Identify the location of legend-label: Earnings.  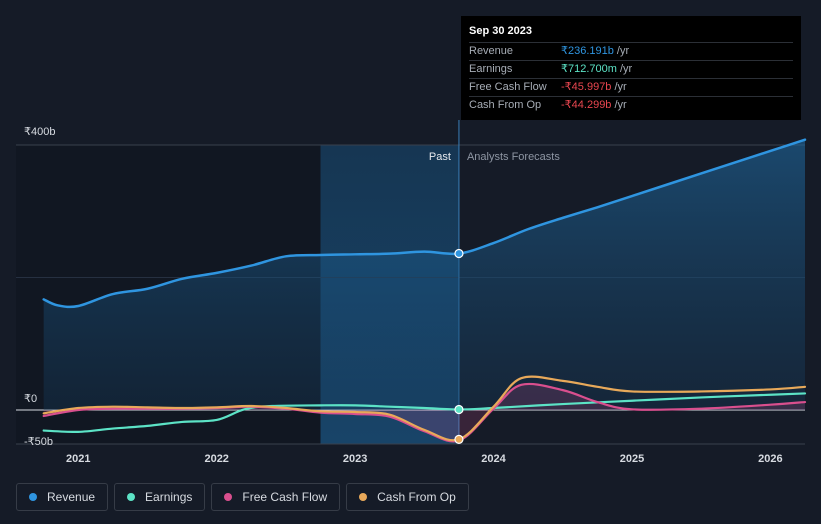
(169, 497).